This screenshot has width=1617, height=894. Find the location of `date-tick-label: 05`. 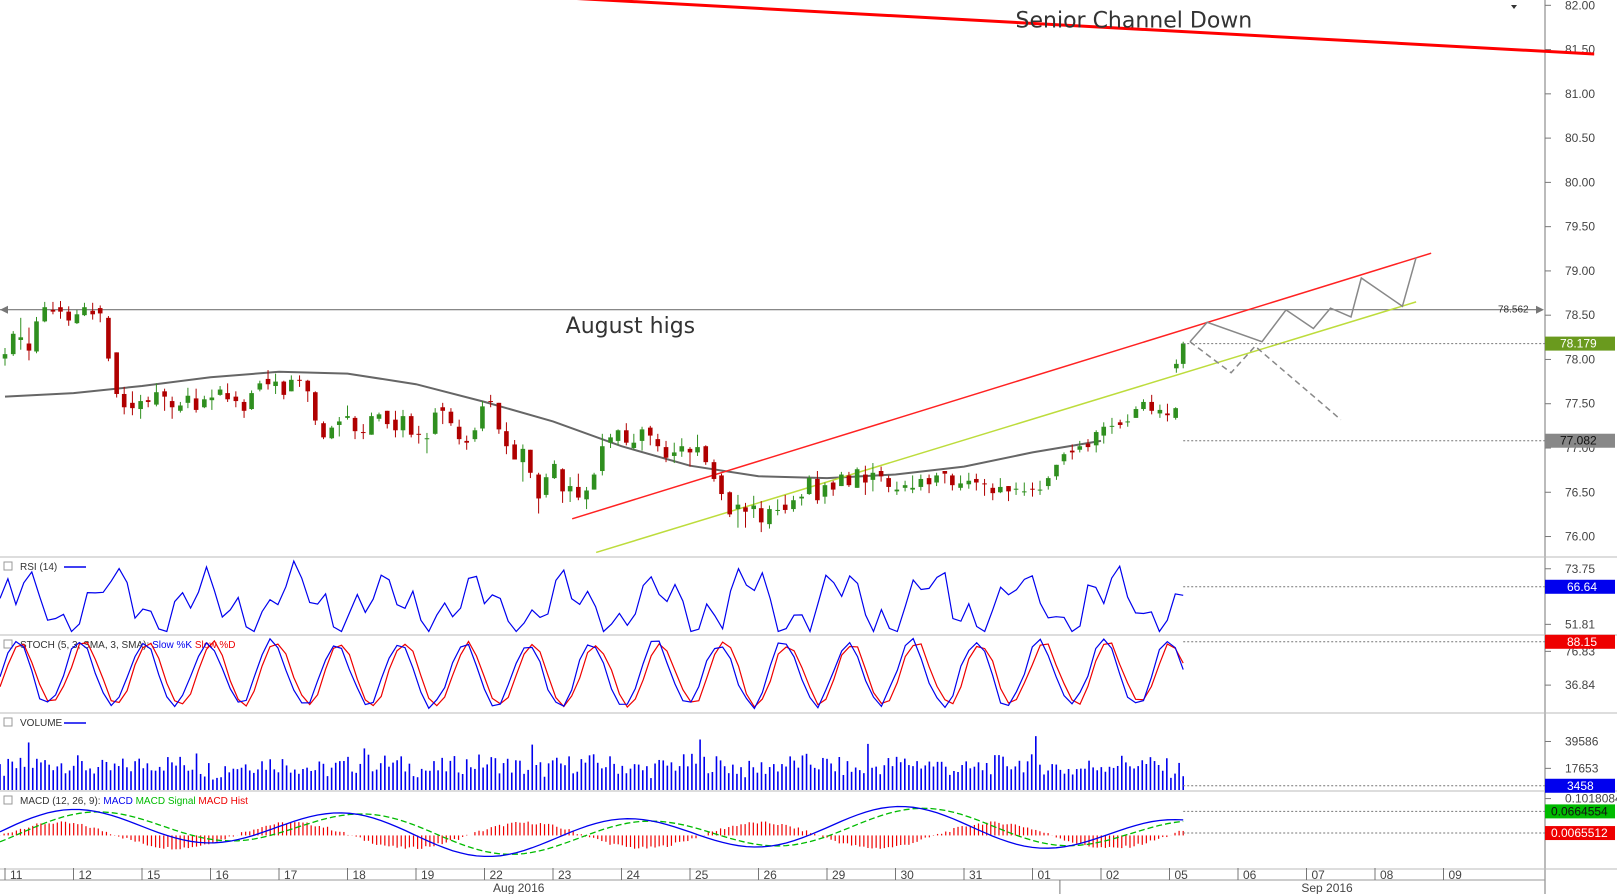

date-tick-label: 05 is located at coordinates (1182, 875).